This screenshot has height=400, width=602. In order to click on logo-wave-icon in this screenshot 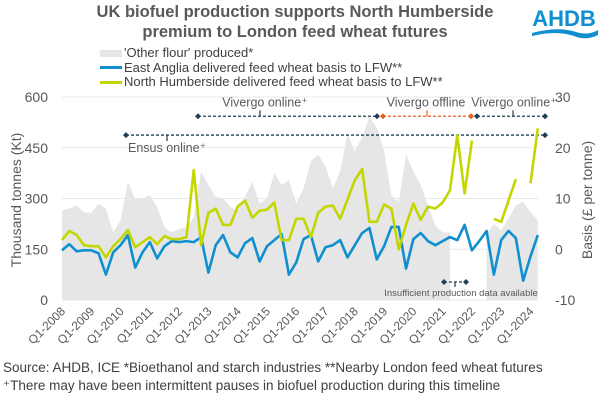, I will do `click(565, 34)`.